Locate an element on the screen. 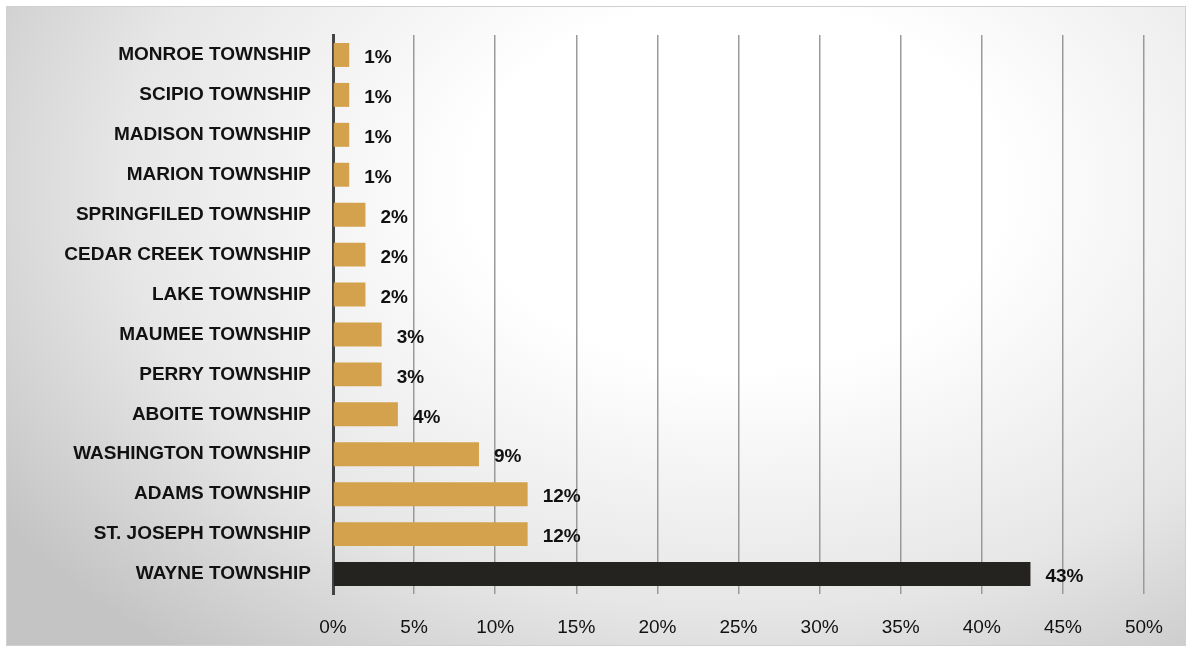 The width and height of the screenshot is (1191, 653). y-tick-label: ABOITE TOWNSHIP is located at coordinates (221, 413).